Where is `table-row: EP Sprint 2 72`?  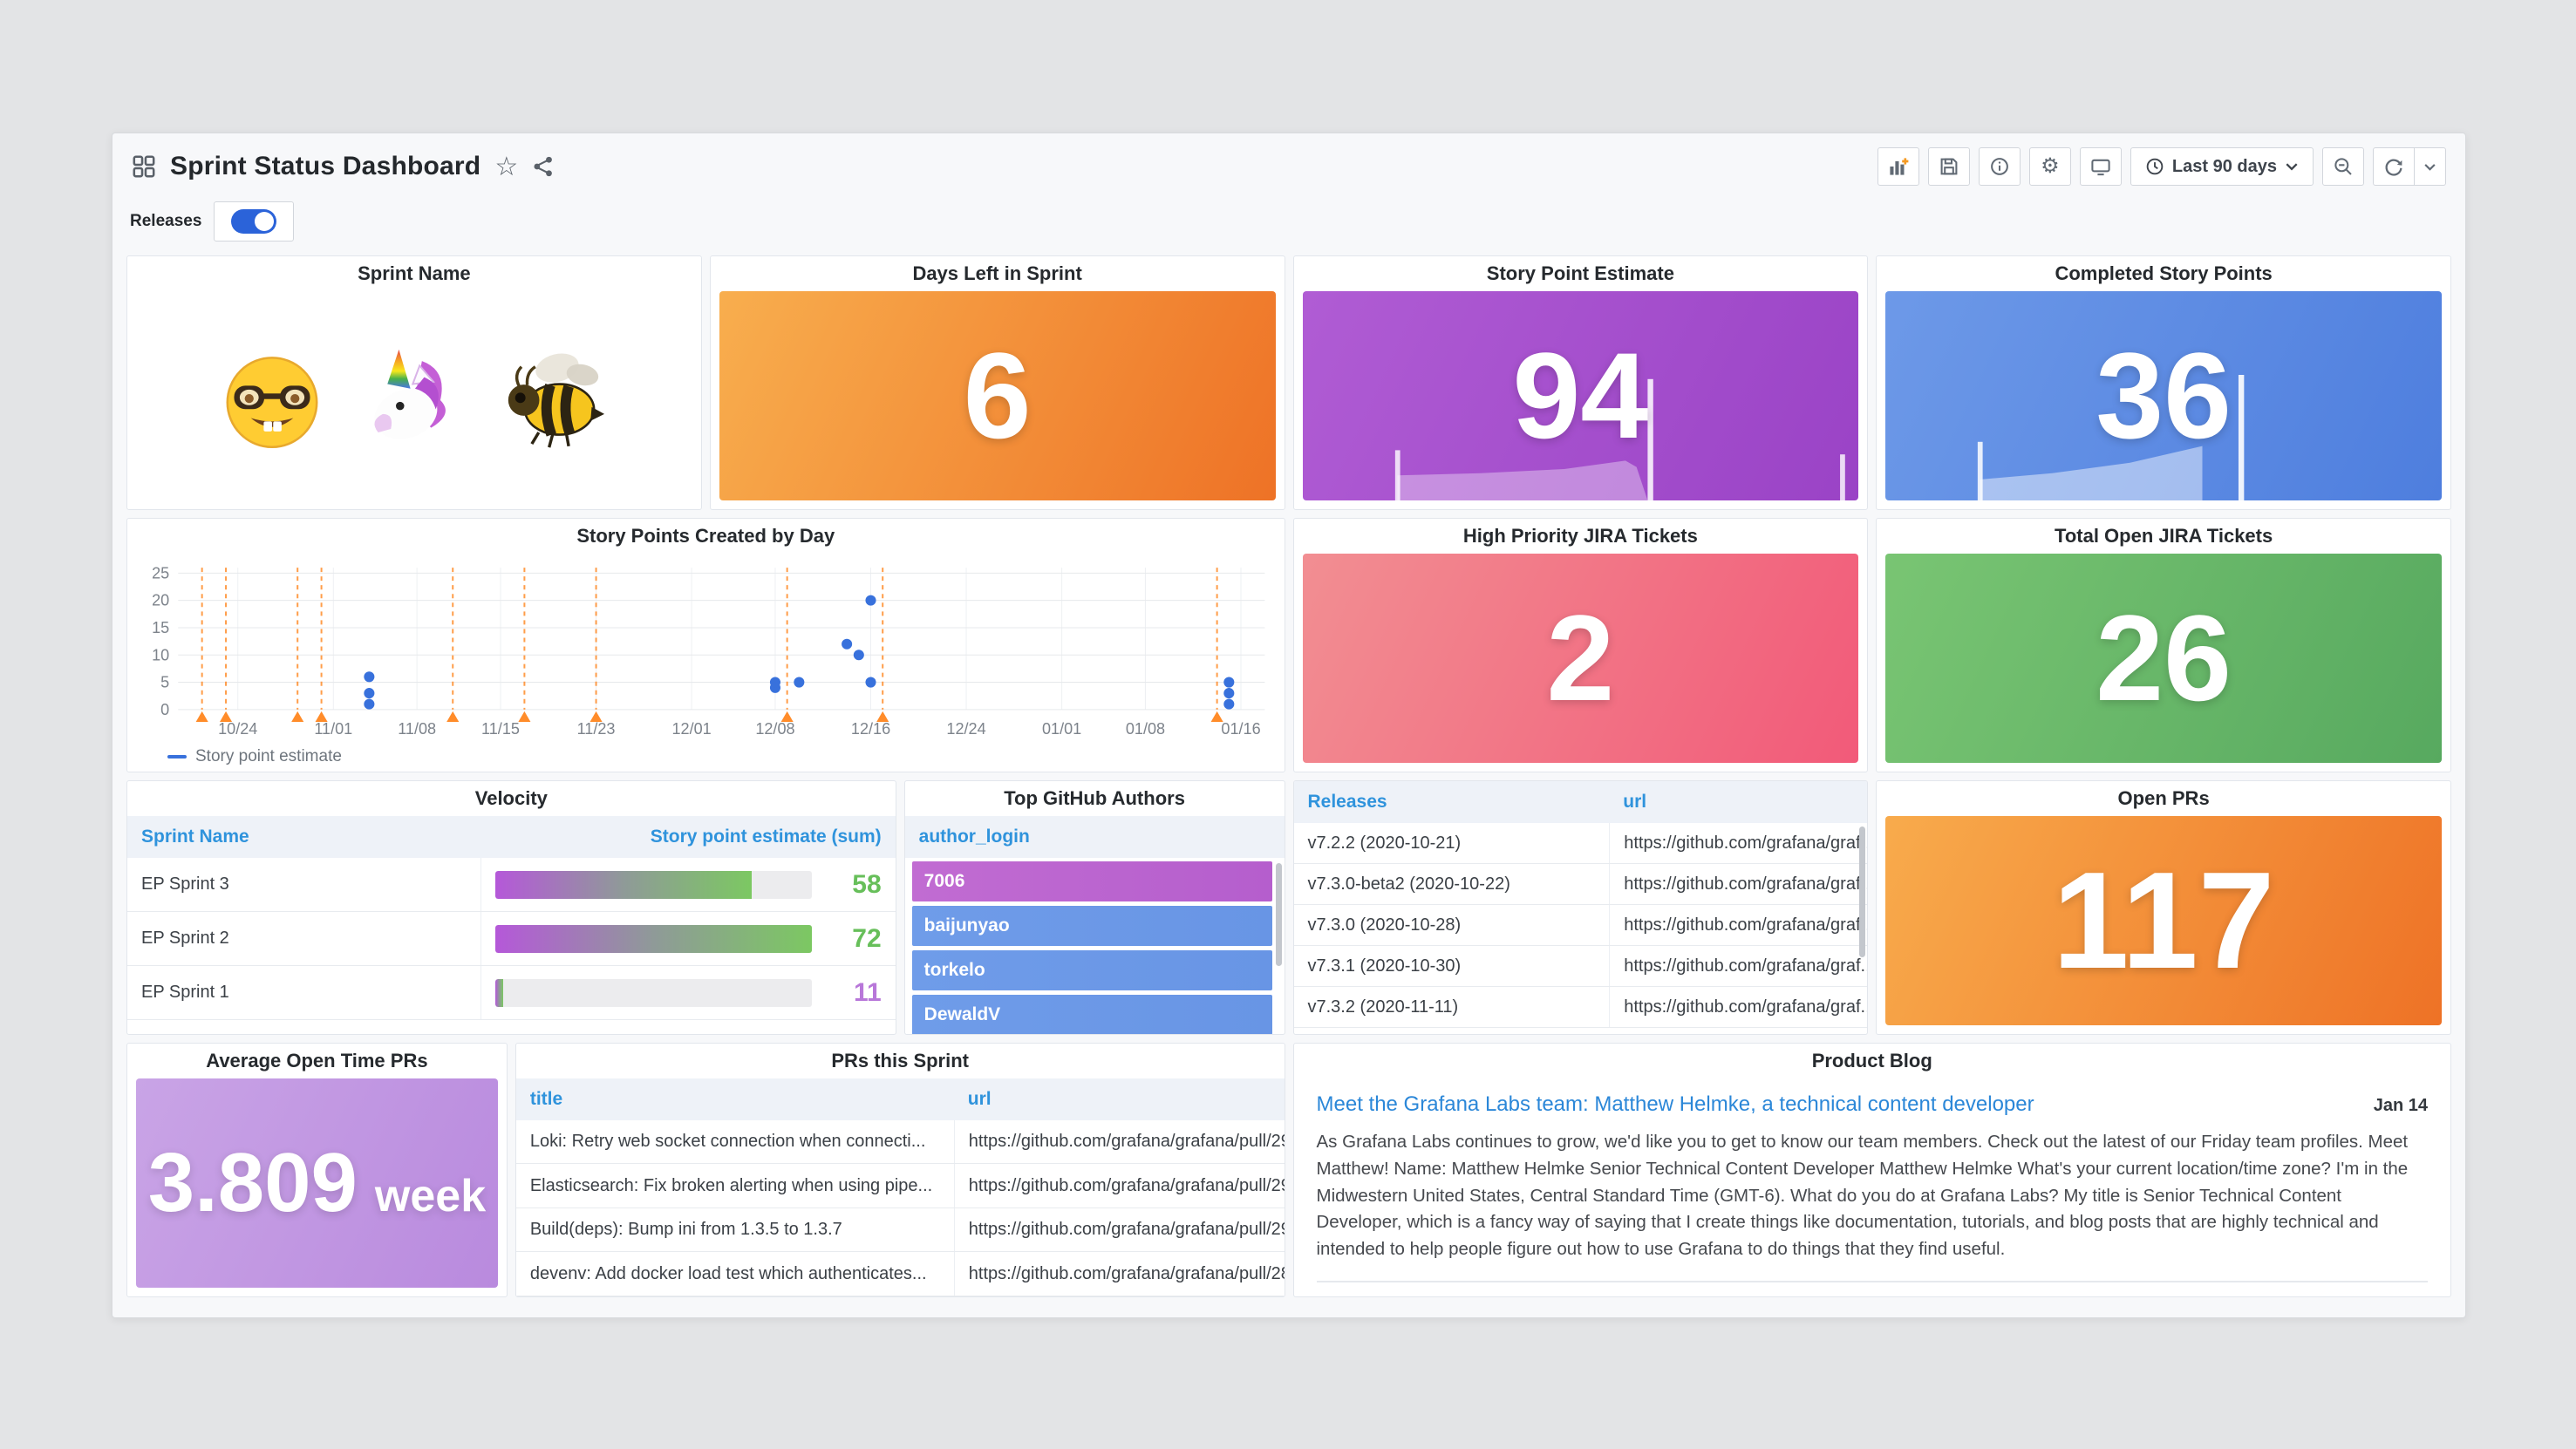 table-row: EP Sprint 2 72 is located at coordinates (512, 939).